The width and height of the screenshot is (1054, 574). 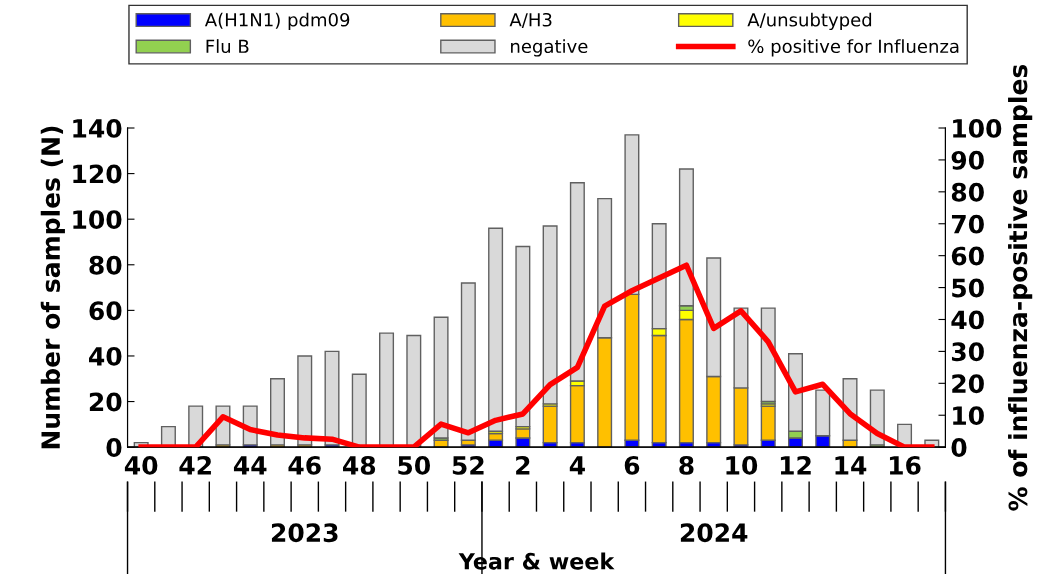 I want to click on text: 2024, so click(x=714, y=533).